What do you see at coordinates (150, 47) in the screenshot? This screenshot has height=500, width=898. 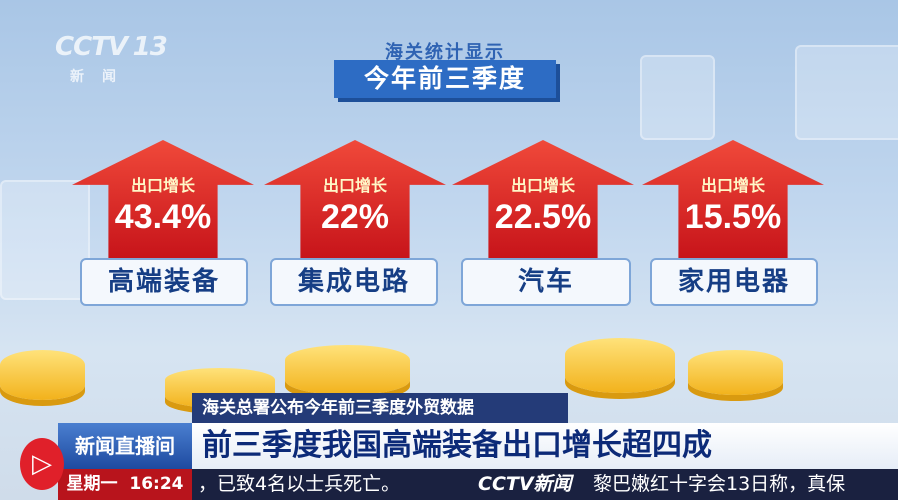 I see `channel-number: 13` at bounding box center [150, 47].